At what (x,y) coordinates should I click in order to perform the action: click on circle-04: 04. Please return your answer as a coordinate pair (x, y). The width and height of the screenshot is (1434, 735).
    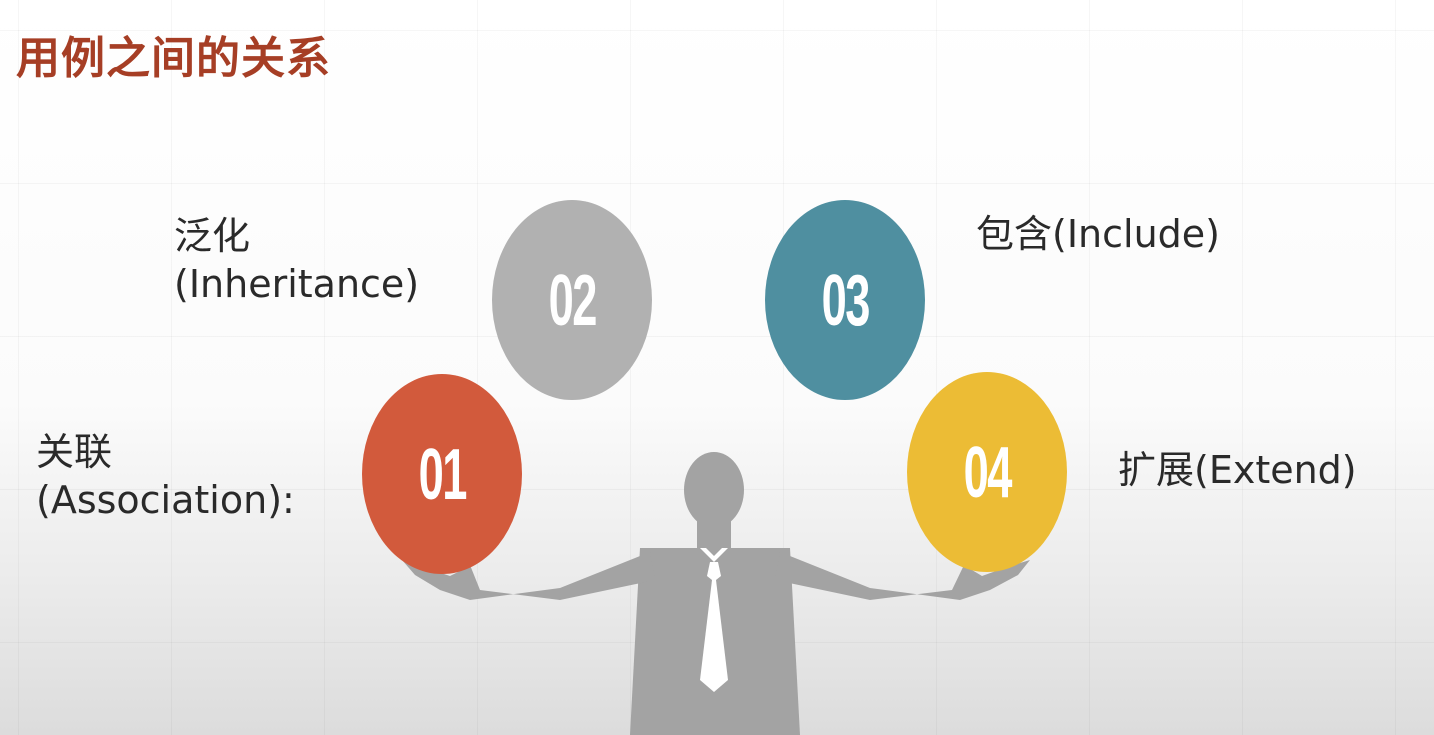
    Looking at the image, I should click on (987, 472).